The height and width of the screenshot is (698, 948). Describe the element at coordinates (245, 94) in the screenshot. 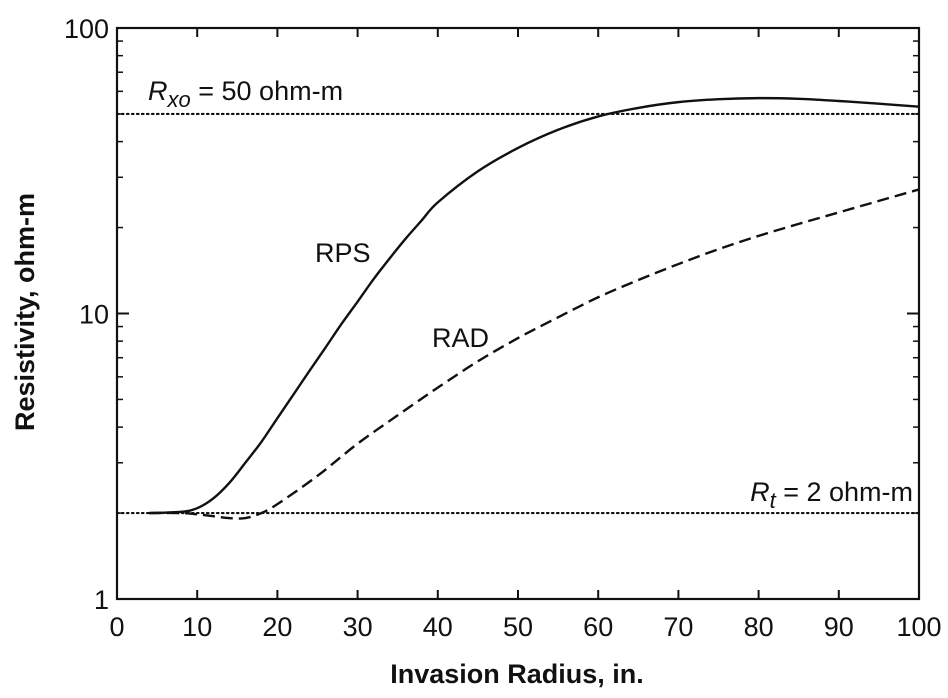

I see `reference-line-label: Rxo = 50 ohm-m` at that location.